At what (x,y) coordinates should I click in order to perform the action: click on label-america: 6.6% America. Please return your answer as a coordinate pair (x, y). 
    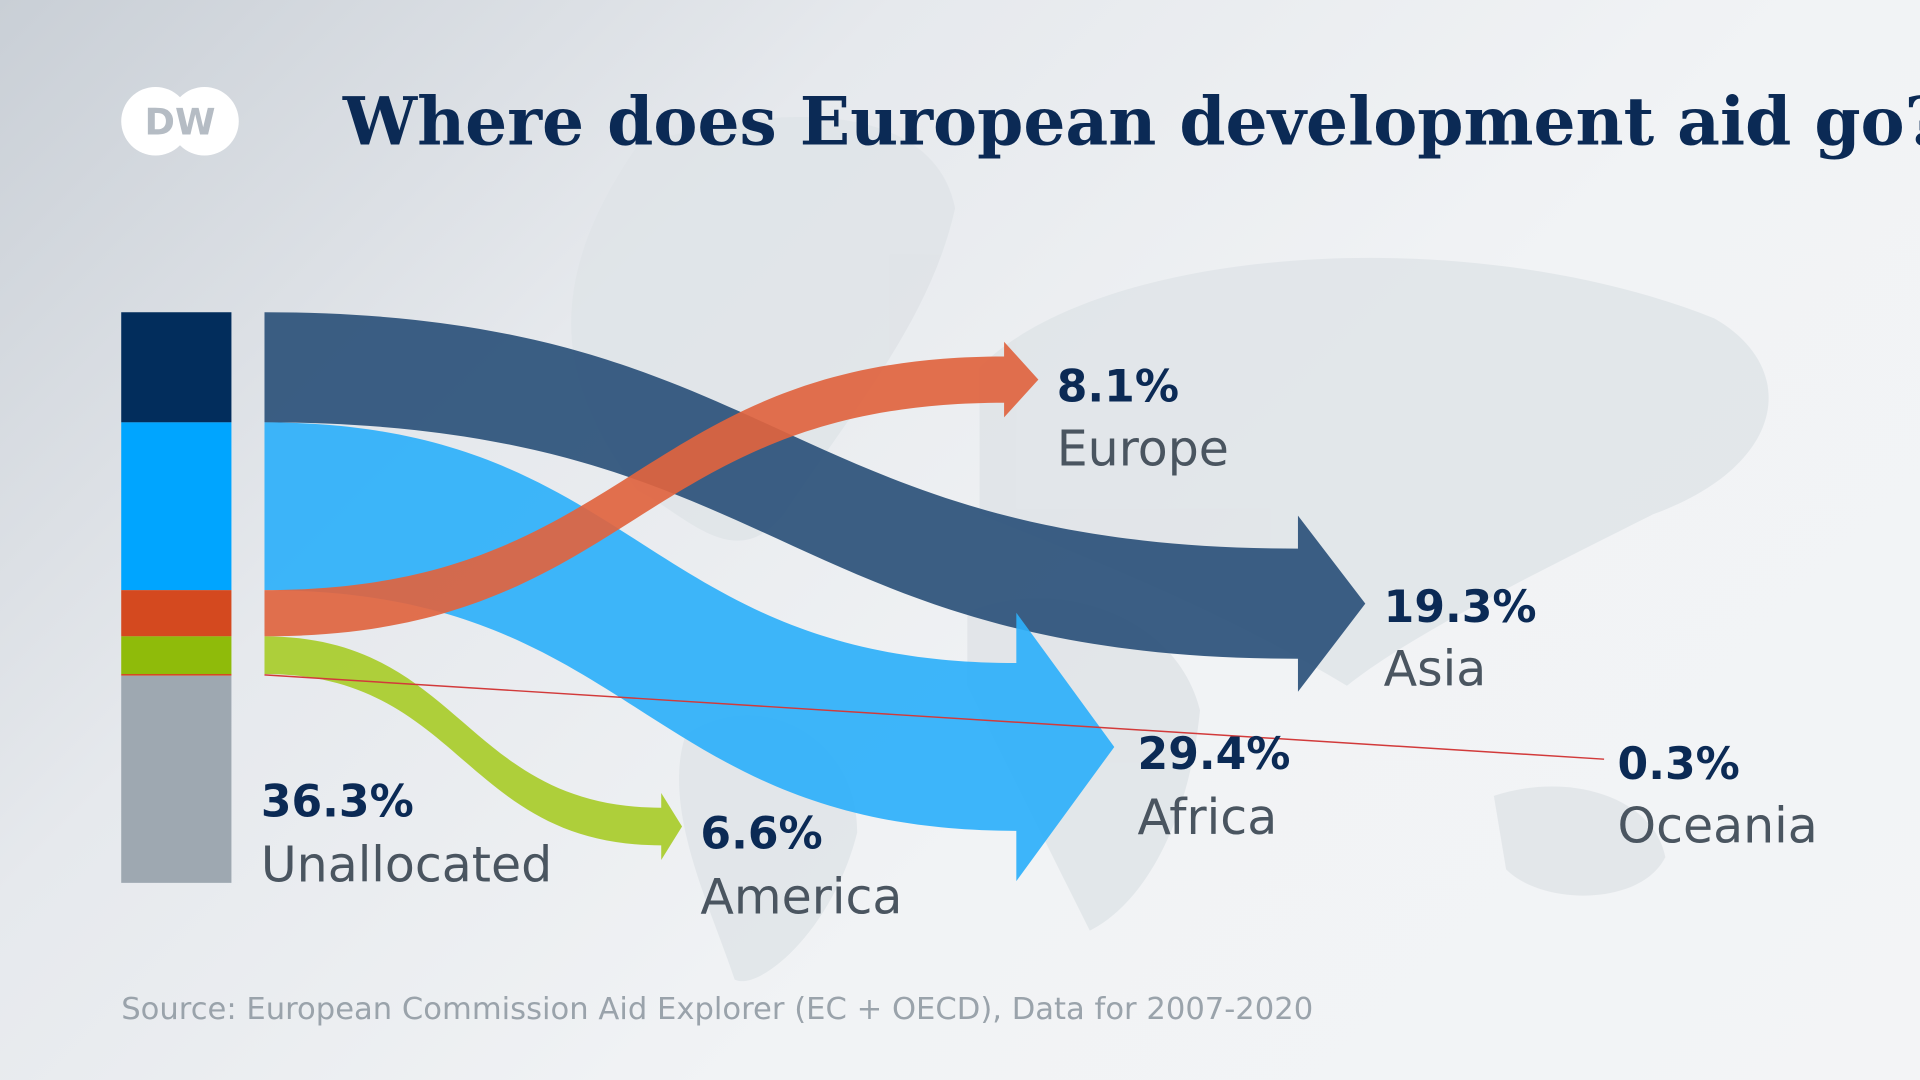
    Looking at the image, I should click on (801, 867).